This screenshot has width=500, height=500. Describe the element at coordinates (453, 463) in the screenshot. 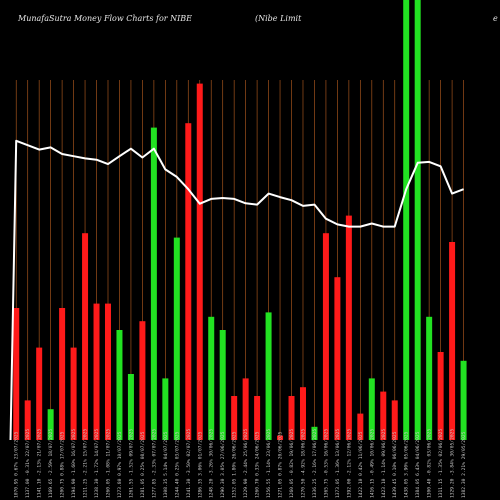

I see `x-tick-label: 1329.20 -3.84% 30/05/2025` at that location.